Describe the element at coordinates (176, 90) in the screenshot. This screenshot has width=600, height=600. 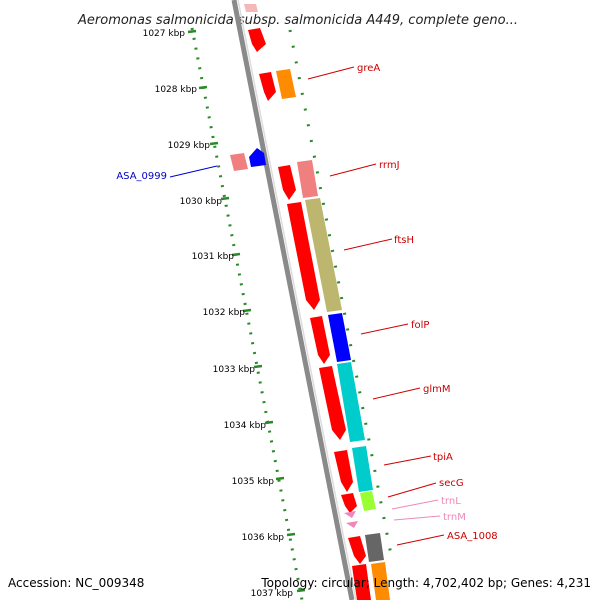
I see `tick-label: 1028 kbp` at that location.